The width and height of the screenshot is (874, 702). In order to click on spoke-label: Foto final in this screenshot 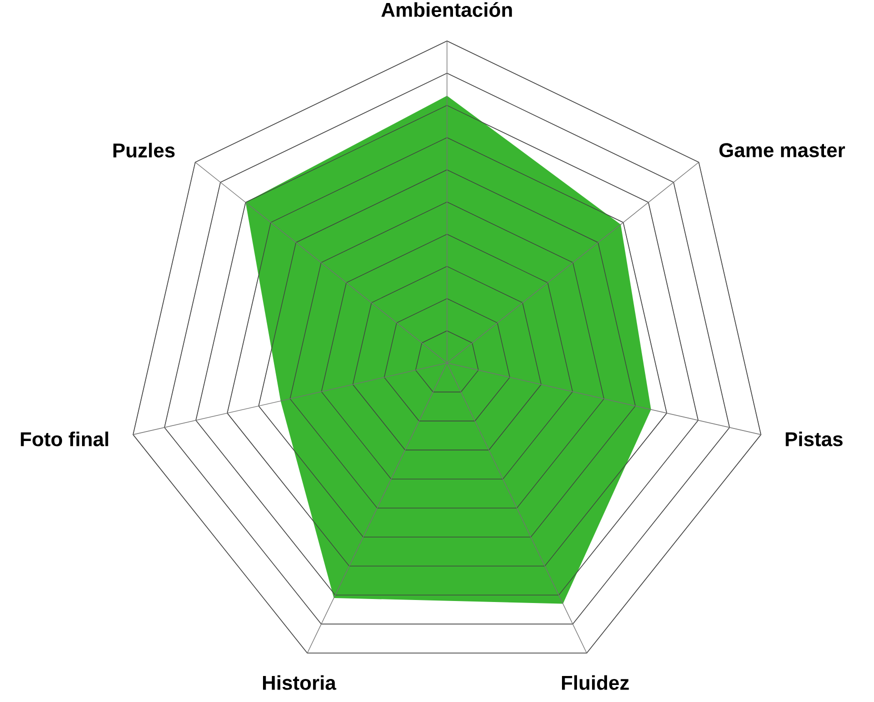, I will do `click(64, 439)`.